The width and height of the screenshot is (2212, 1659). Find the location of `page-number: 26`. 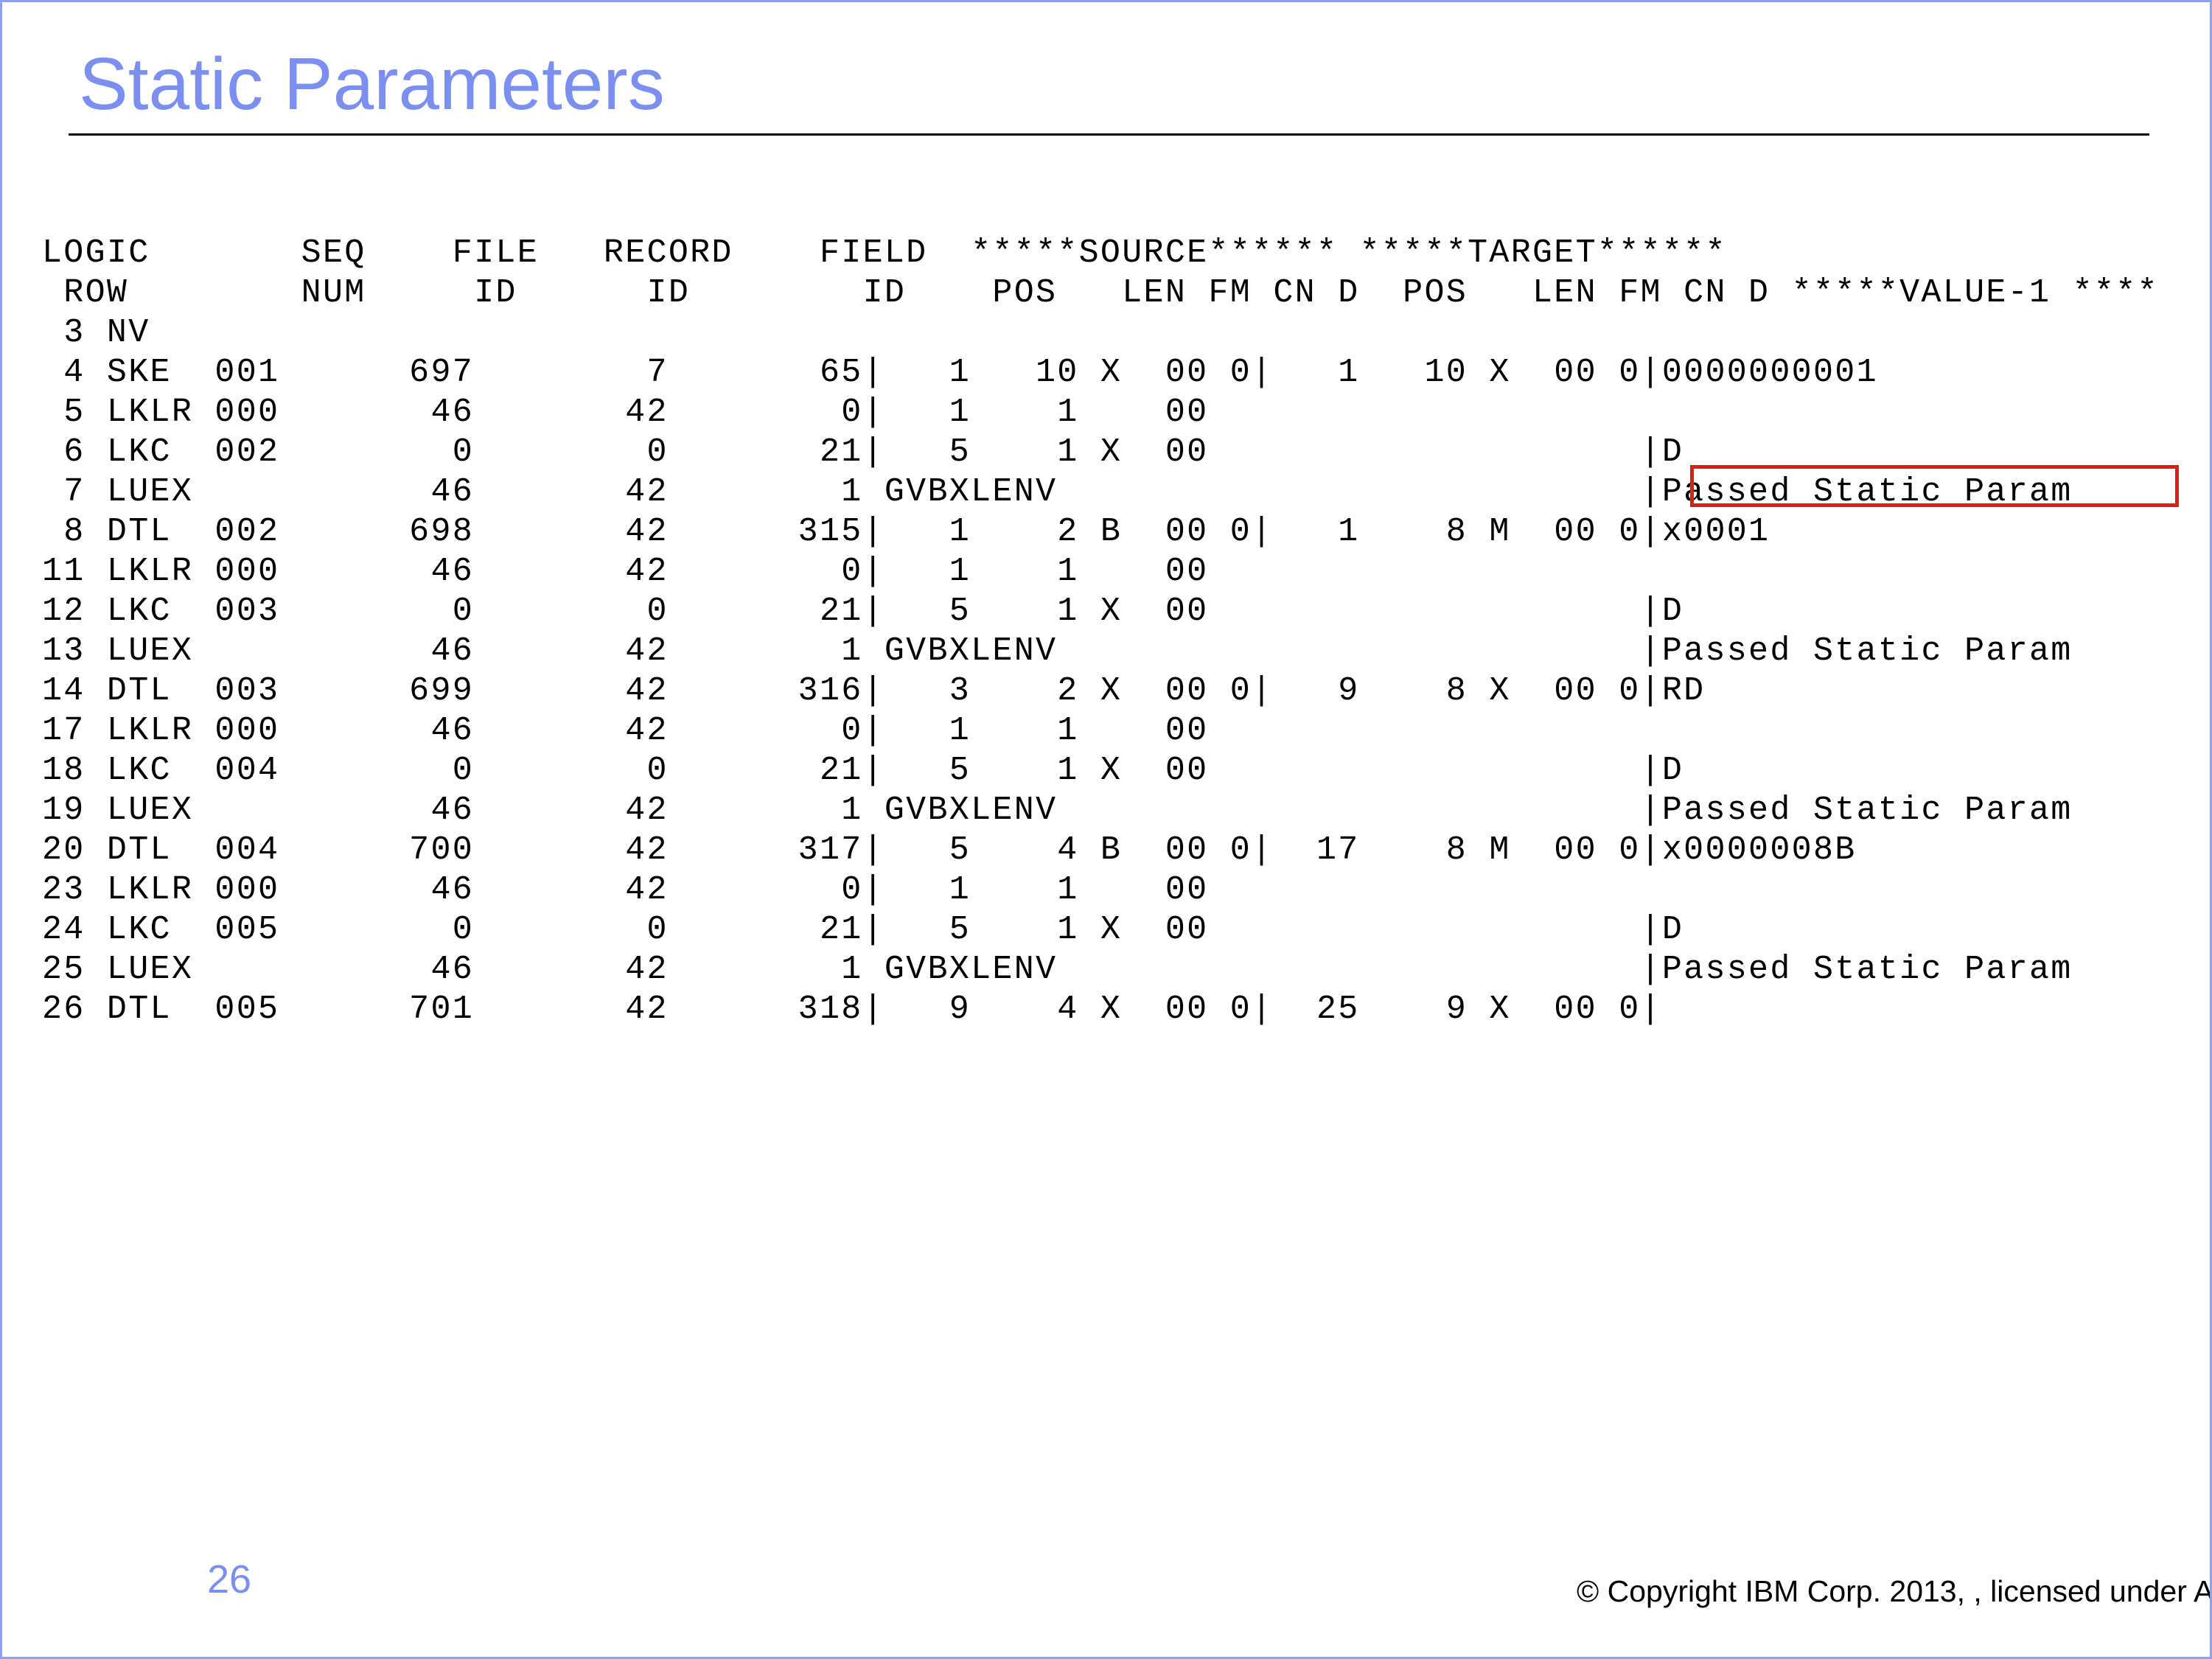

page-number: 26 is located at coordinates (230, 1579).